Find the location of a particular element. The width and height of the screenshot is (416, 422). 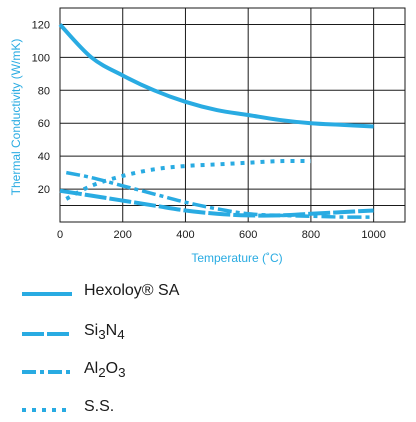

x-tick-label: 600 is located at coordinates (248, 235).